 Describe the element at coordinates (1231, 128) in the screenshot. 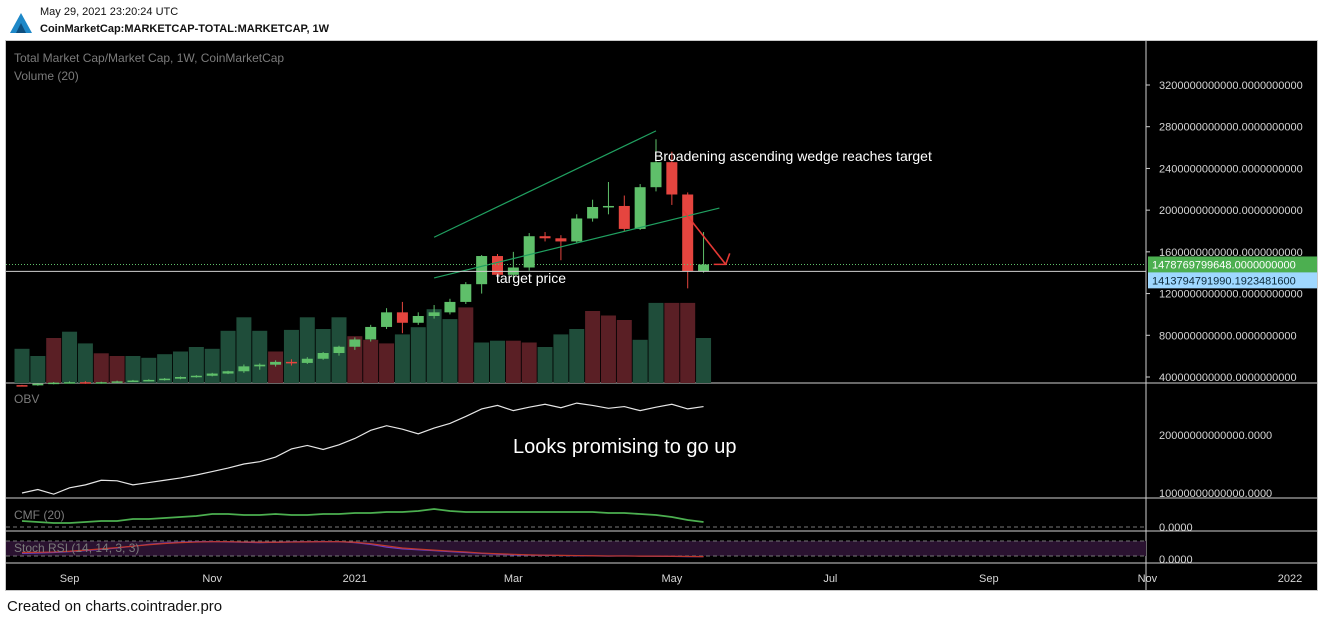

I see `price-tick-label: 2800000000000.0000000000` at that location.